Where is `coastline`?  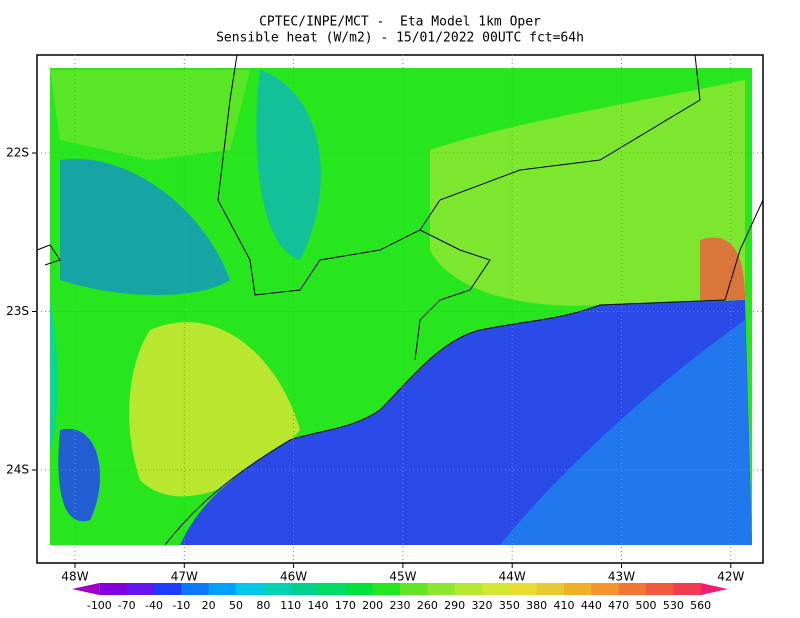 coastline is located at coordinates (48, 255).